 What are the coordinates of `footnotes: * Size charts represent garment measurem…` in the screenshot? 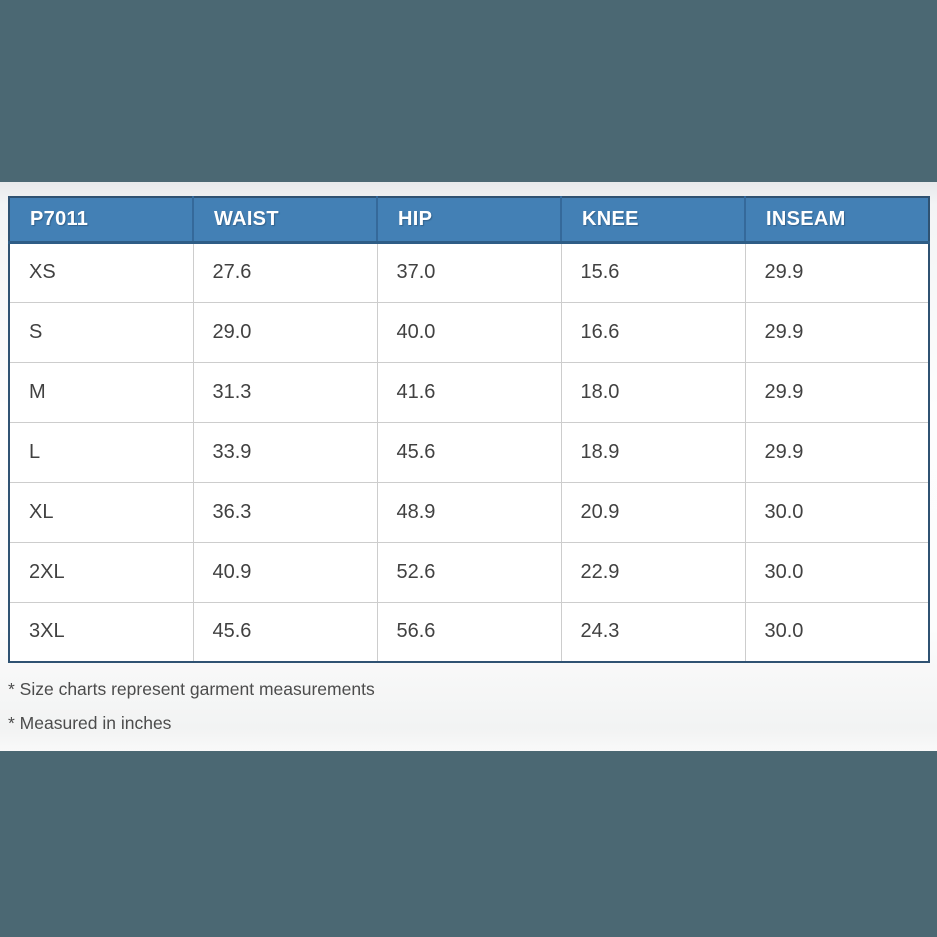 It's located at (472, 706).